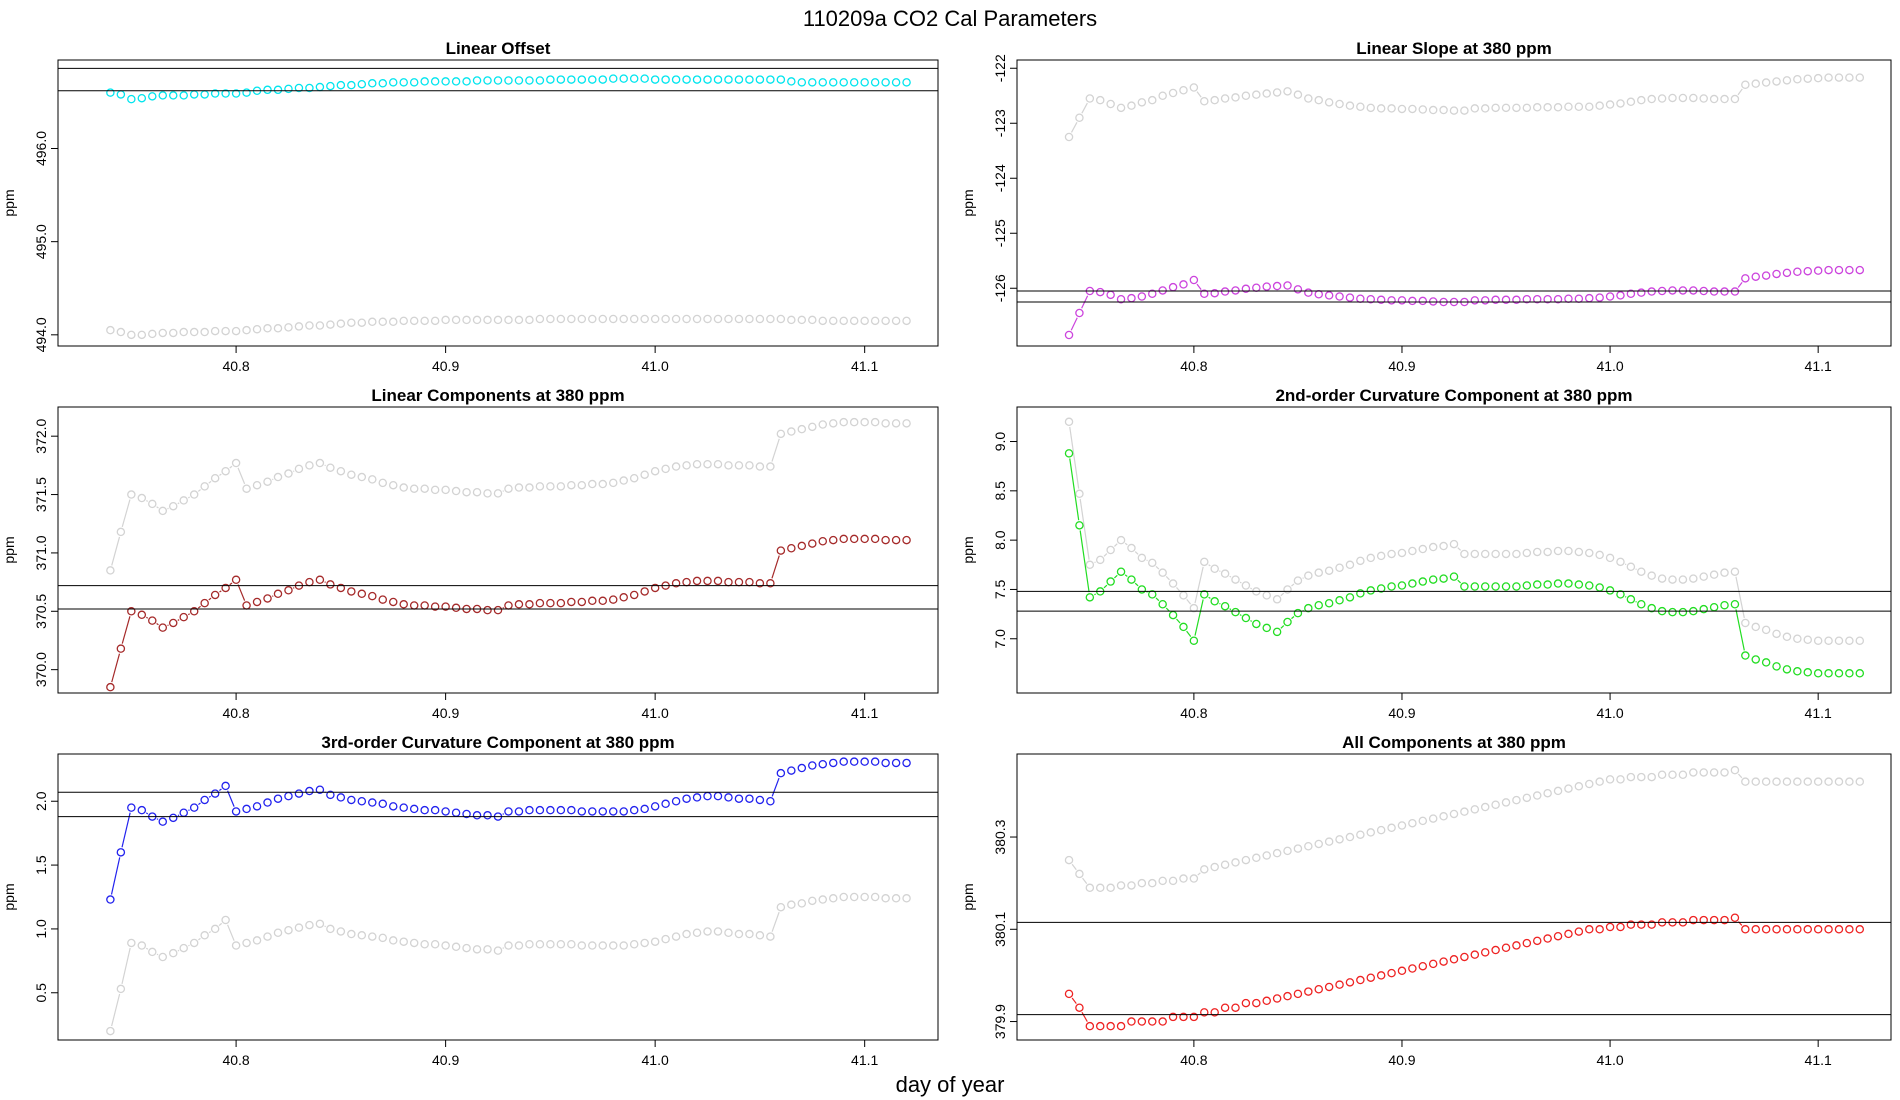  I want to click on y-tick-label: 2.0, so click(41, 801).